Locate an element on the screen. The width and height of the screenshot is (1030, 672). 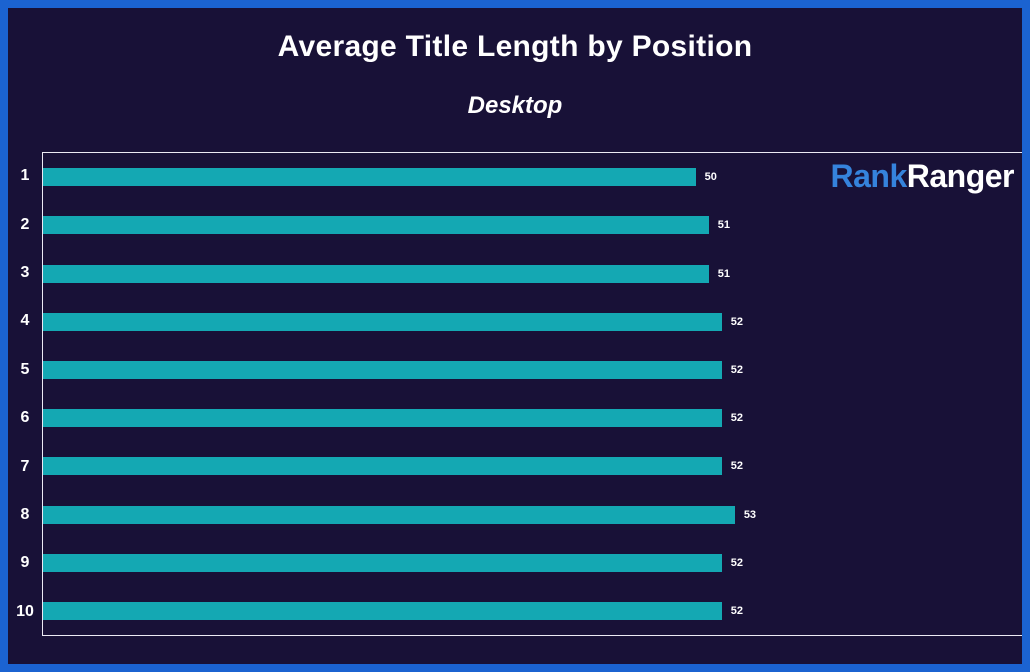
chart-subtitle: Desktop is located at coordinates (515, 105).